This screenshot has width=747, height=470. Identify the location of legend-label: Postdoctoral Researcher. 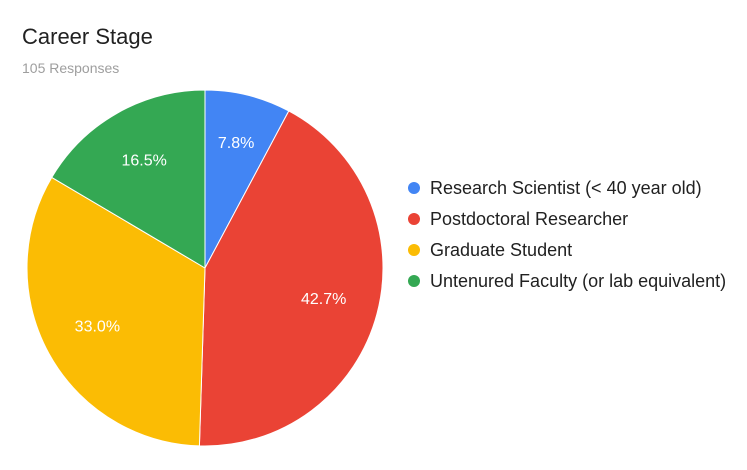
(529, 219).